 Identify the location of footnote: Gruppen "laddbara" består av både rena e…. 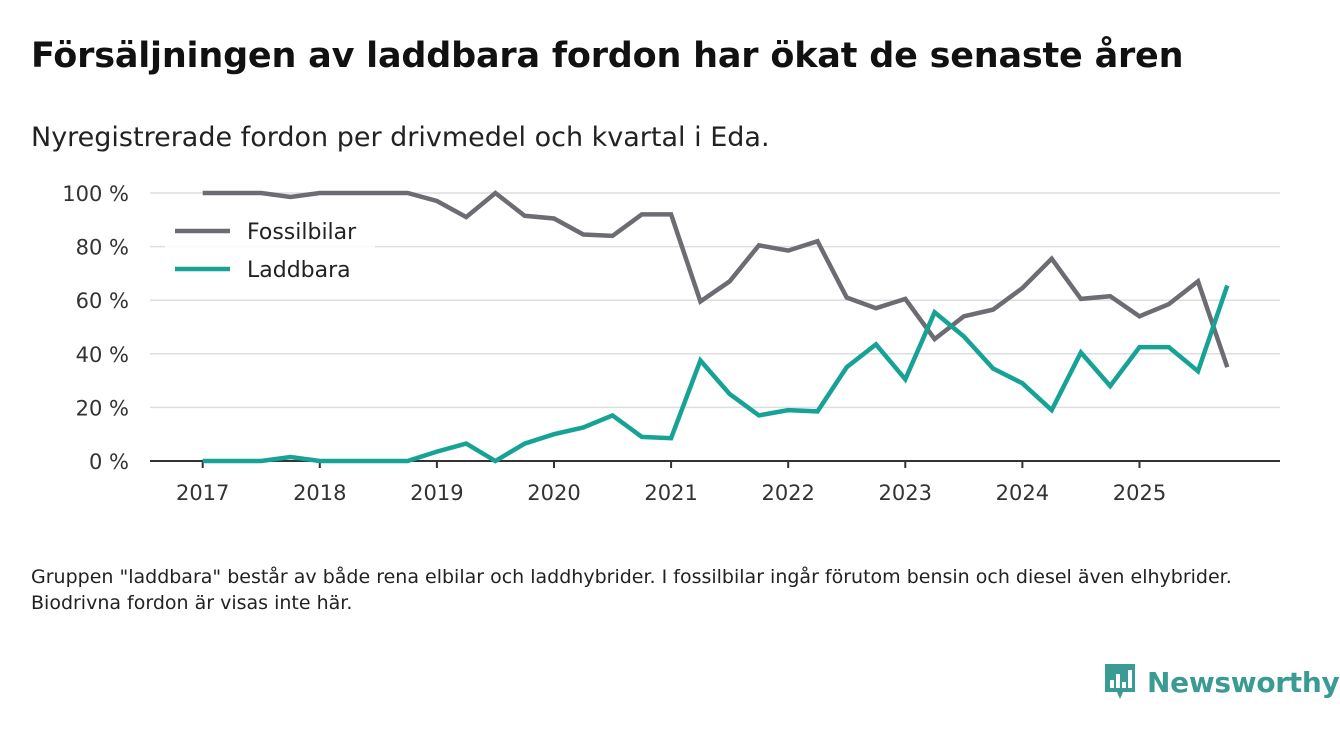
(631, 590).